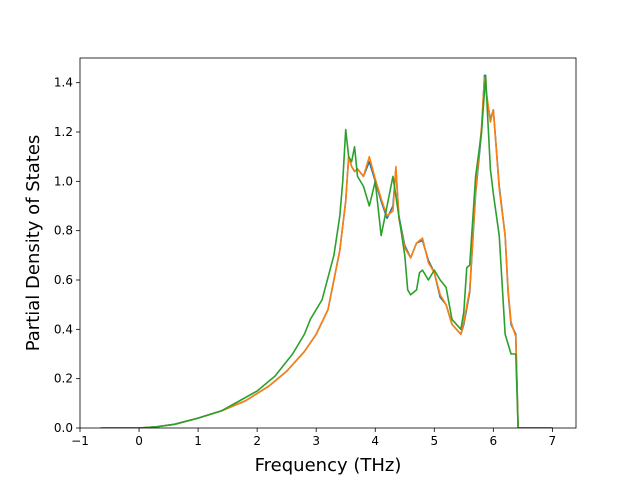 This screenshot has width=640, height=485. What do you see at coordinates (63, 379) in the screenshot?
I see `y-tick-label: 0.2` at bounding box center [63, 379].